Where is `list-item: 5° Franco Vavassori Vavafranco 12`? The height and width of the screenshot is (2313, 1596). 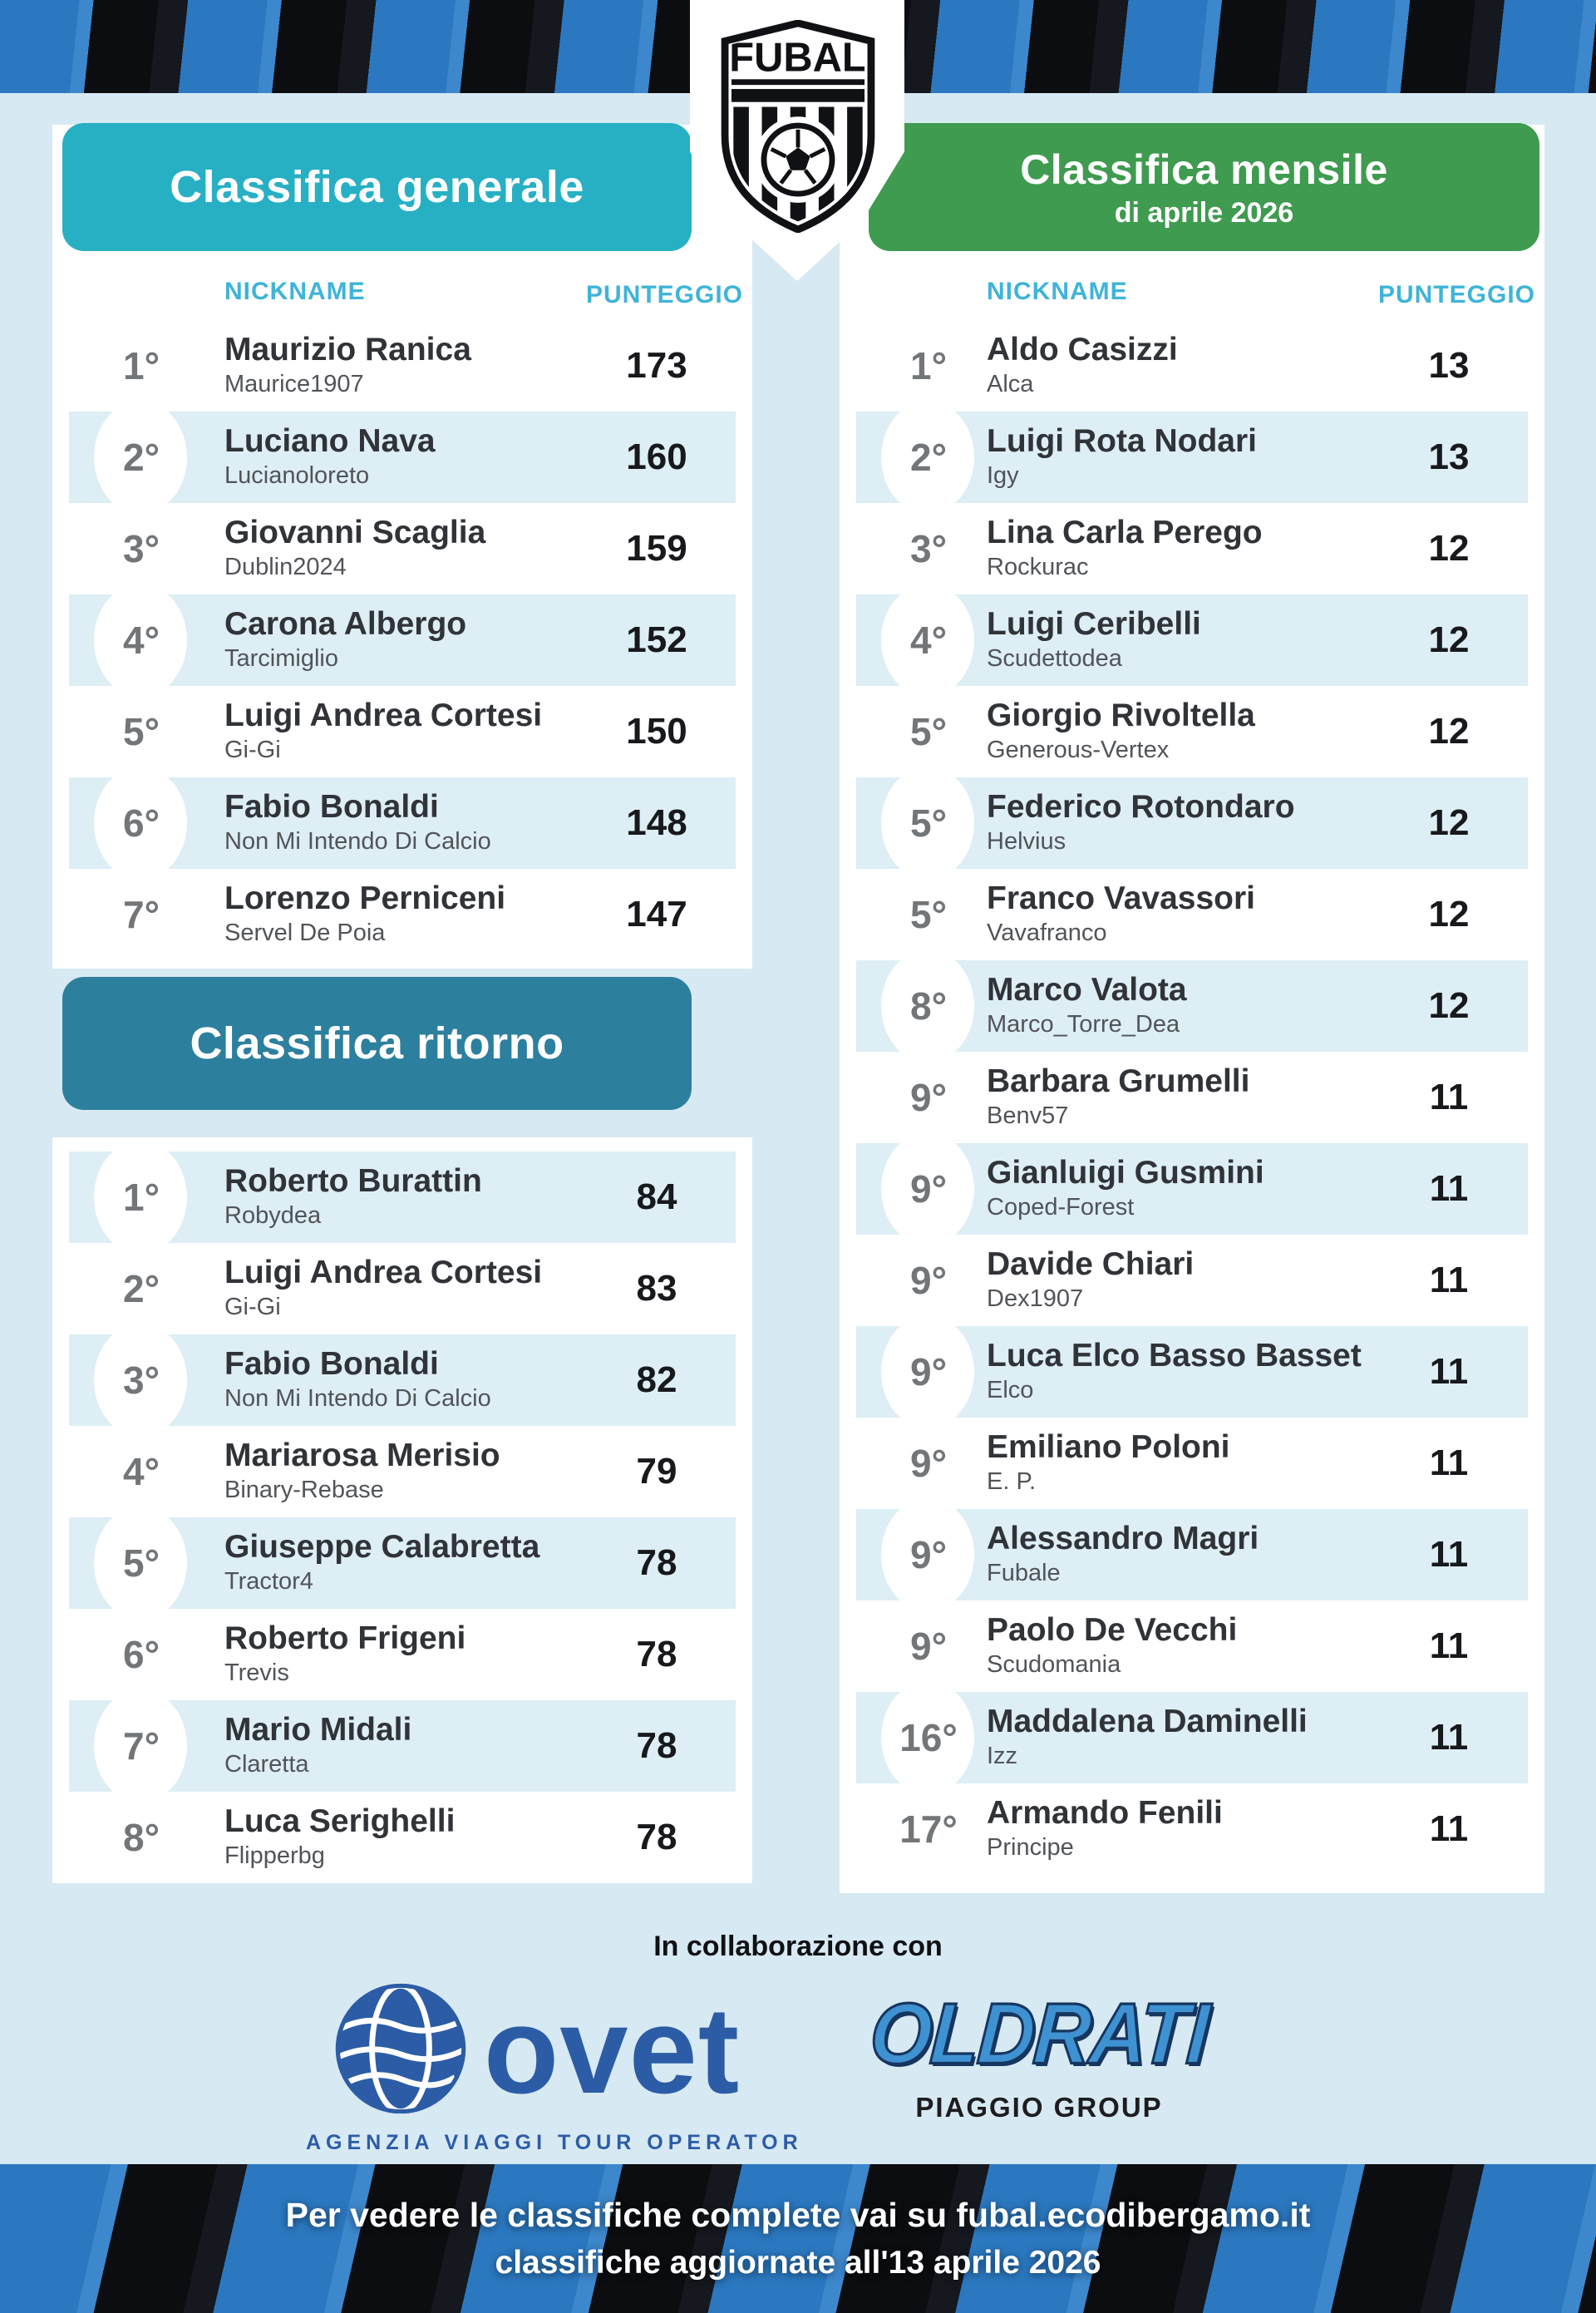
list-item: 5° Franco Vavassori Vavafranco 12 is located at coordinates (1192, 914).